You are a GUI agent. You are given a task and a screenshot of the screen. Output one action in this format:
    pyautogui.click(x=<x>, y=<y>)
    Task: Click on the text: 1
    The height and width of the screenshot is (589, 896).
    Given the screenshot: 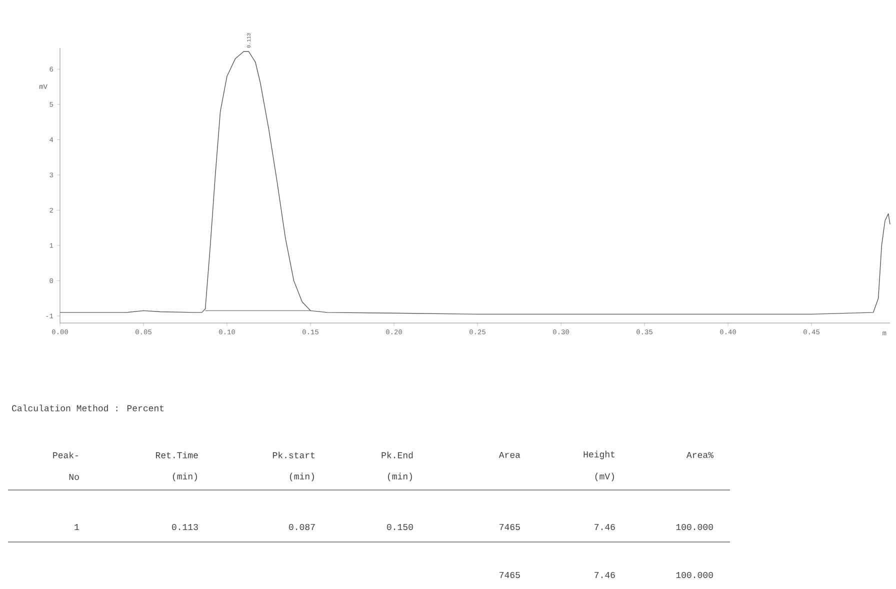 What is the action you would take?
    pyautogui.click(x=77, y=527)
    